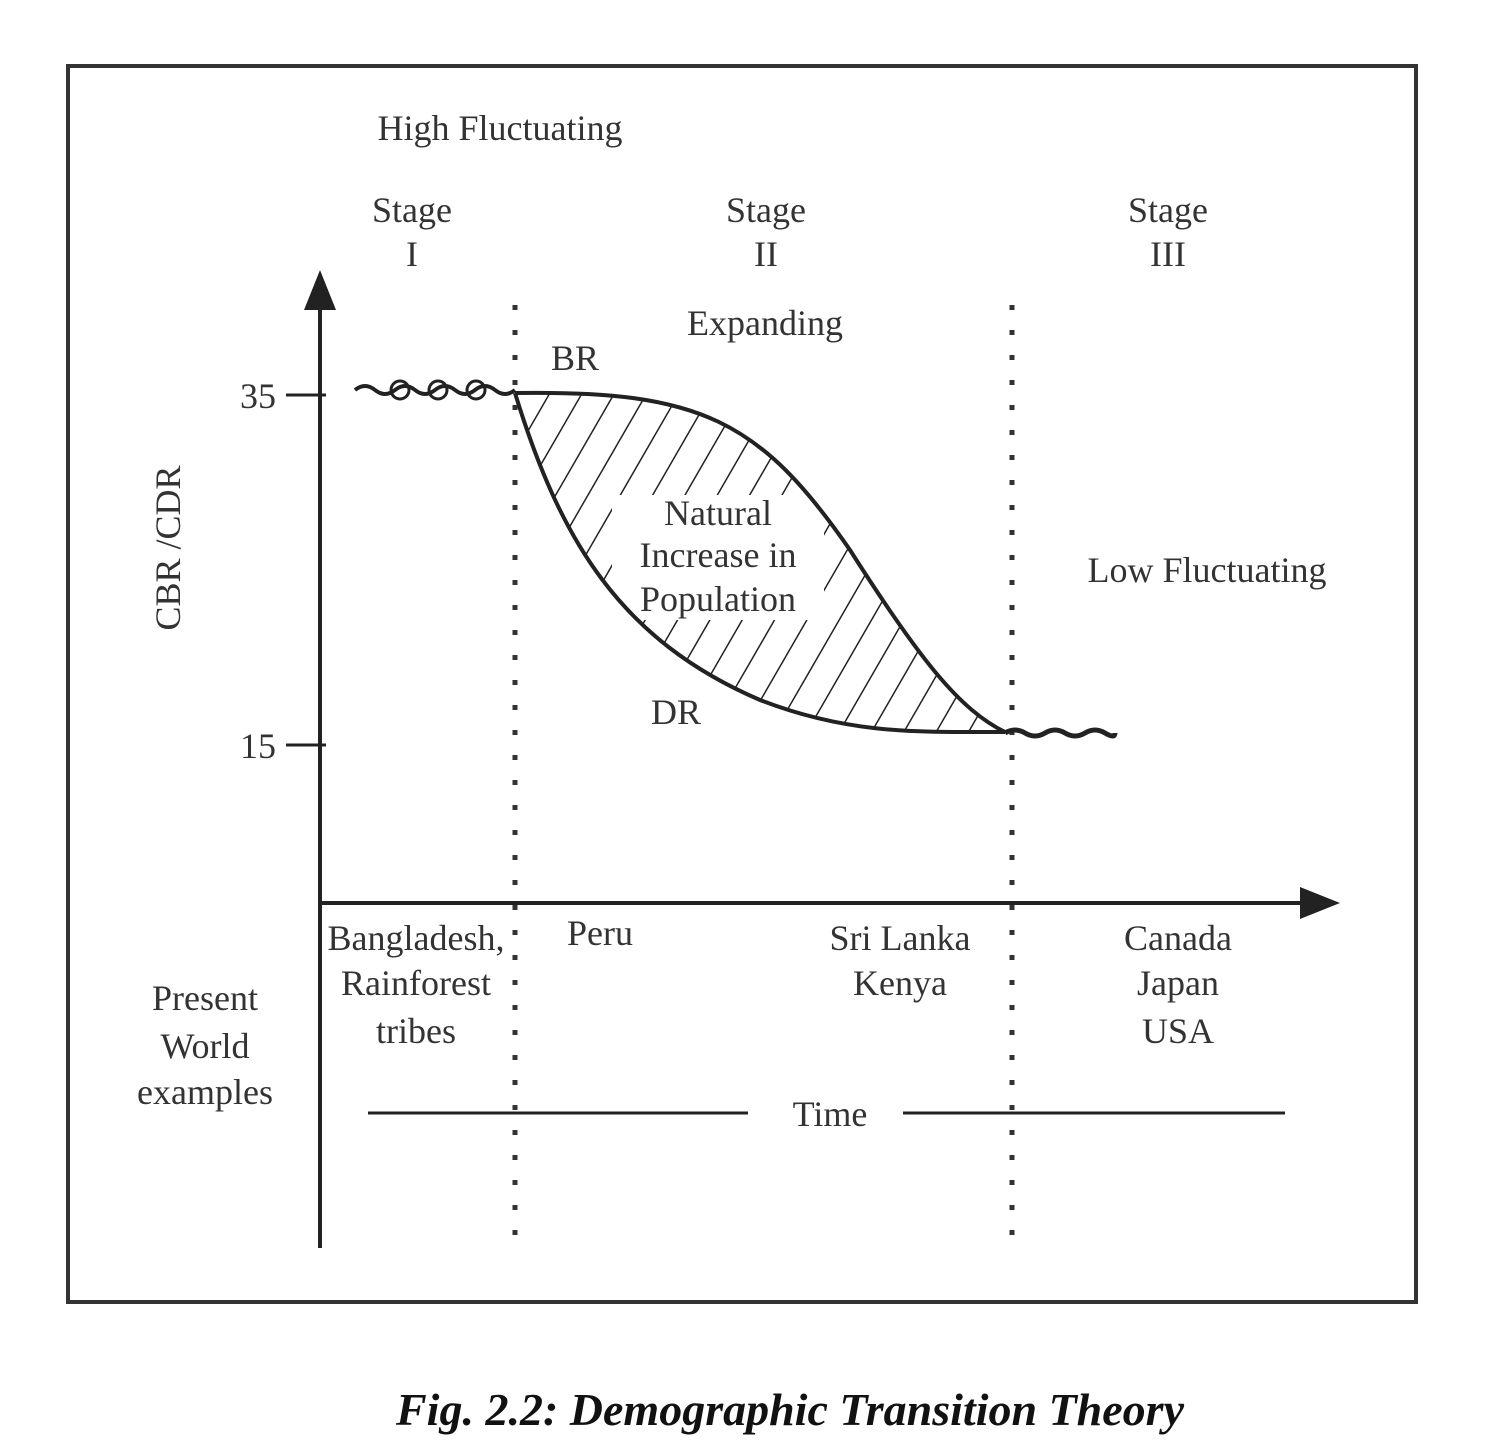 This screenshot has height=1451, width=1500. I want to click on example: Canada Japan USA, so click(1178, 984).